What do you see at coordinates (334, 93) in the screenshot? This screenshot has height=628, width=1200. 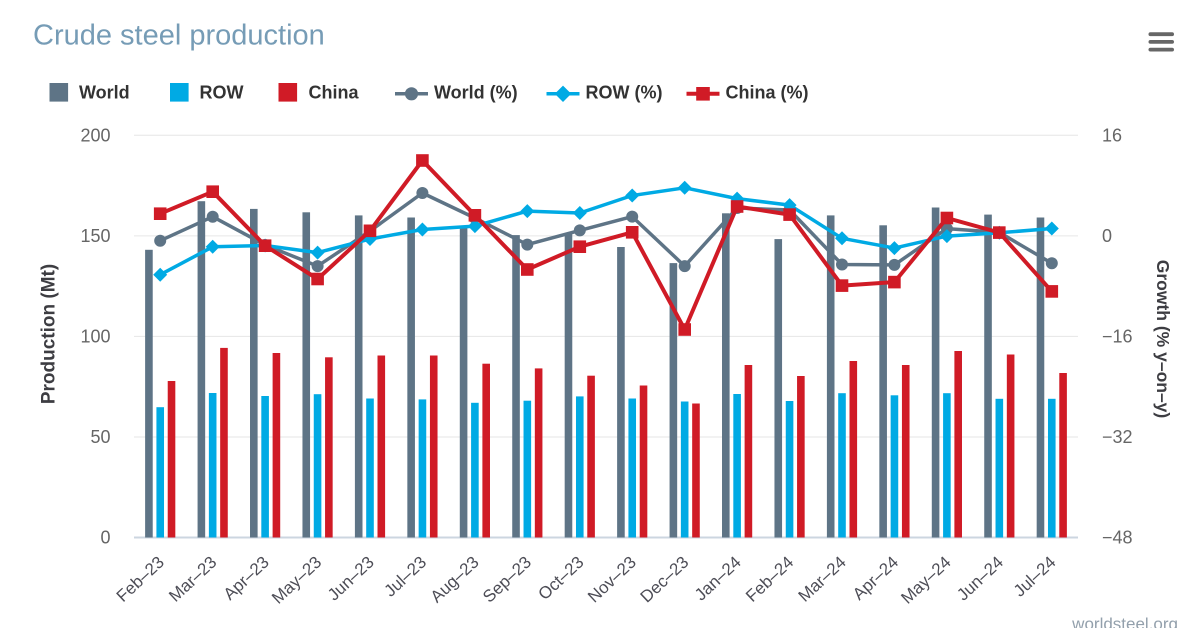 I see `svg-text: China` at bounding box center [334, 93].